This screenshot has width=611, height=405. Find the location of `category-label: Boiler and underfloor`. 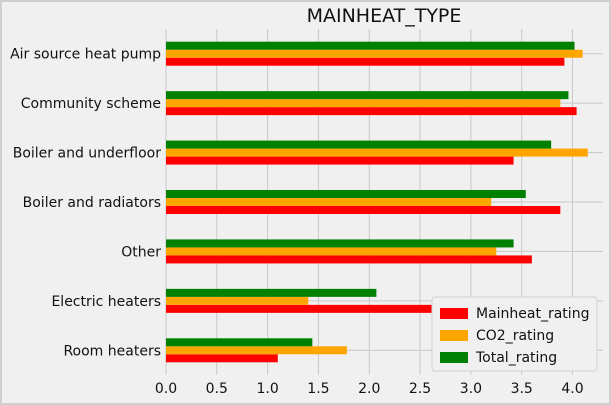

category-label: Boiler and underfloor is located at coordinates (87, 154).